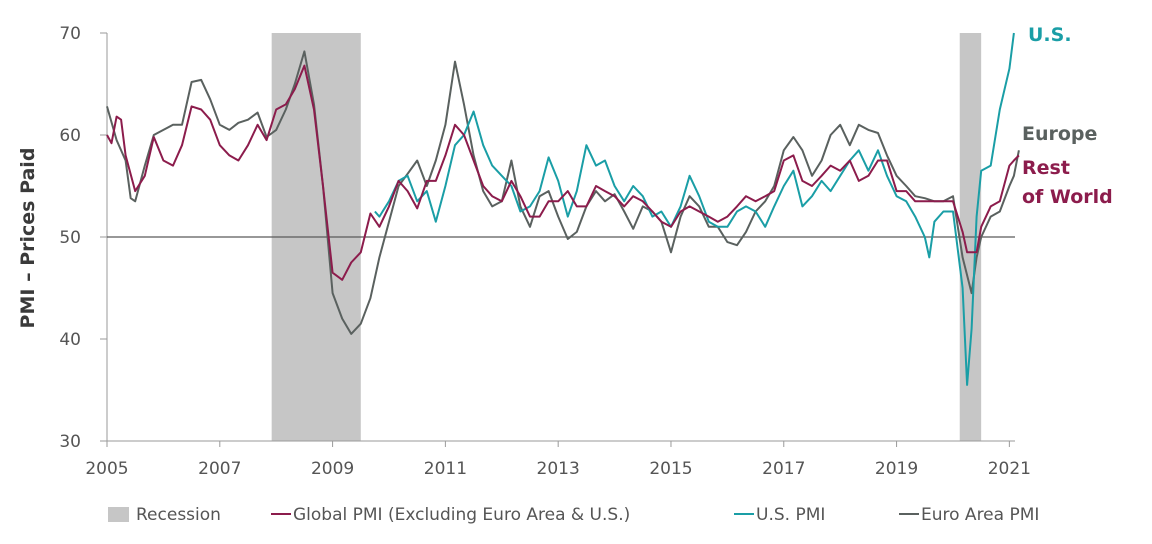 Image resolution: width=1152 pixels, height=544 pixels. What do you see at coordinates (70, 34) in the screenshot?
I see `y-tick-label: 70` at bounding box center [70, 34].